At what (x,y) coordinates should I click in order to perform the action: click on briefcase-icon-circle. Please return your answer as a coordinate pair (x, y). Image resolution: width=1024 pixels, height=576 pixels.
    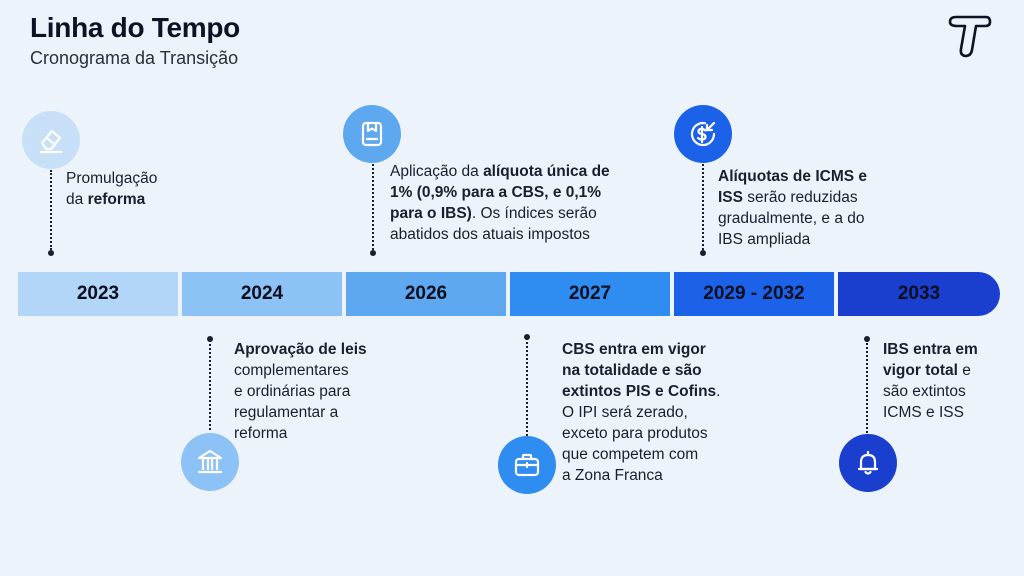
    Looking at the image, I should click on (527, 465).